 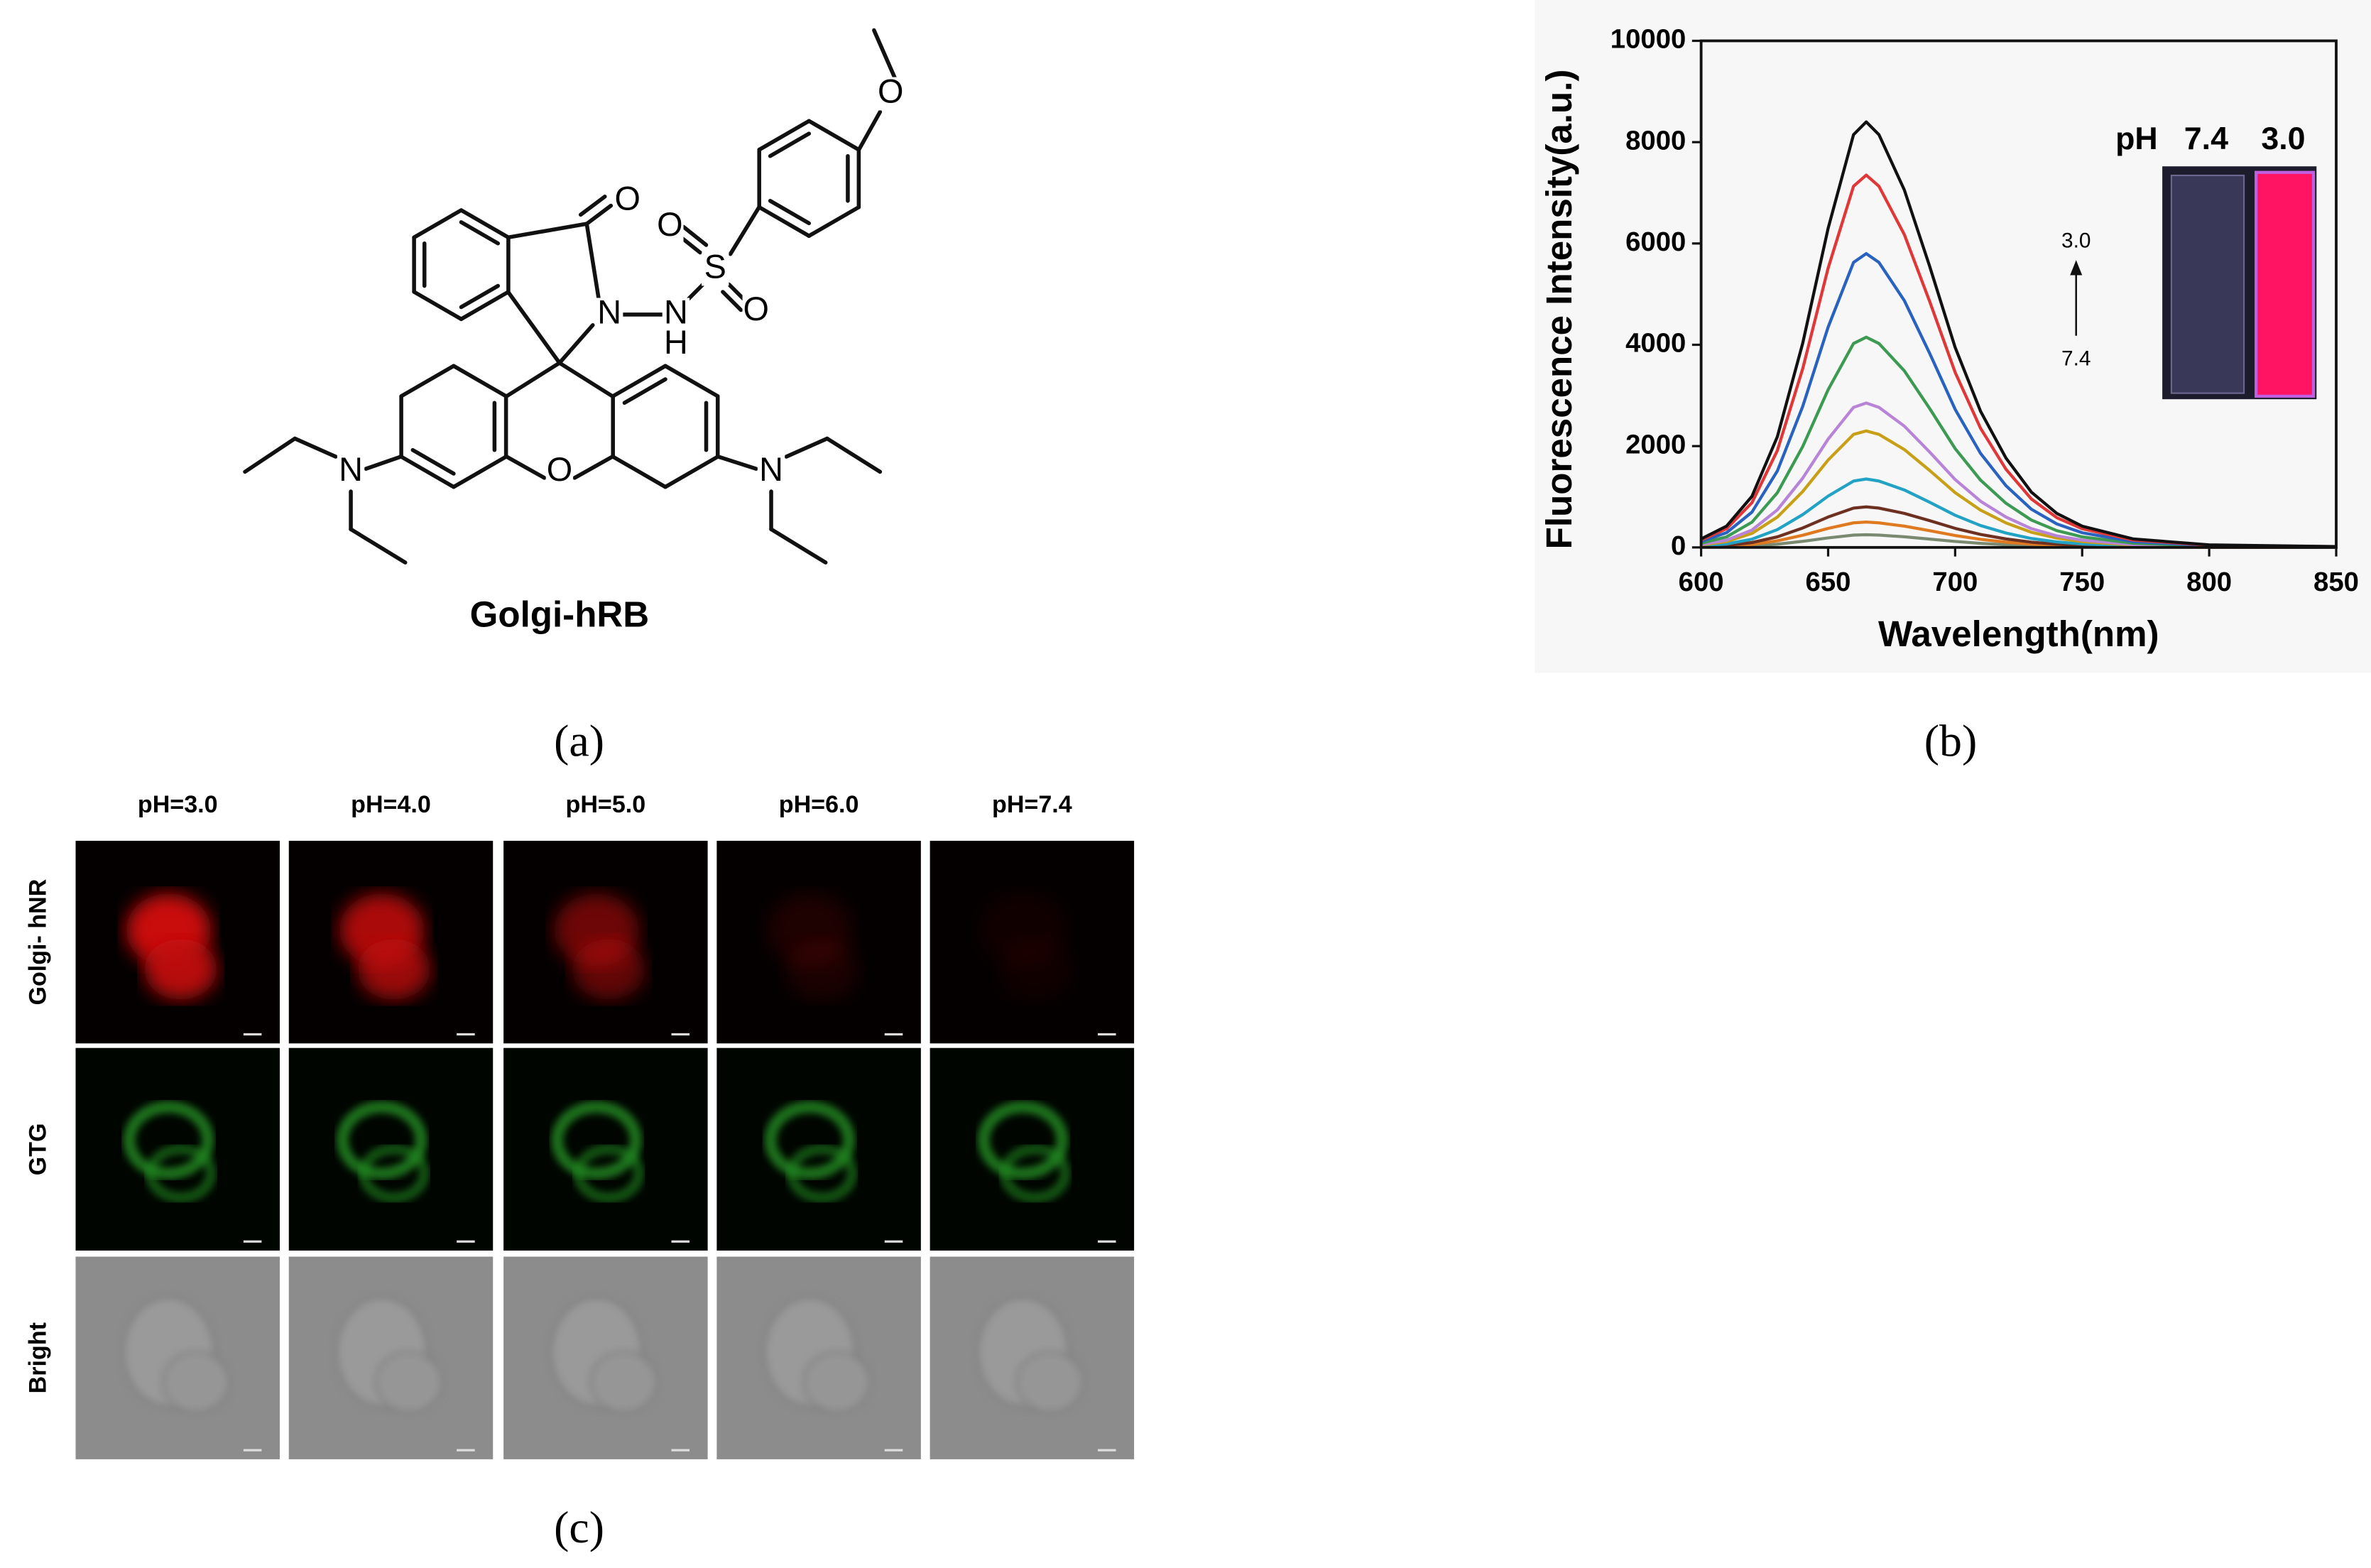 What do you see at coordinates (391, 804) in the screenshot?
I see `column-label: pH=4.0` at bounding box center [391, 804].